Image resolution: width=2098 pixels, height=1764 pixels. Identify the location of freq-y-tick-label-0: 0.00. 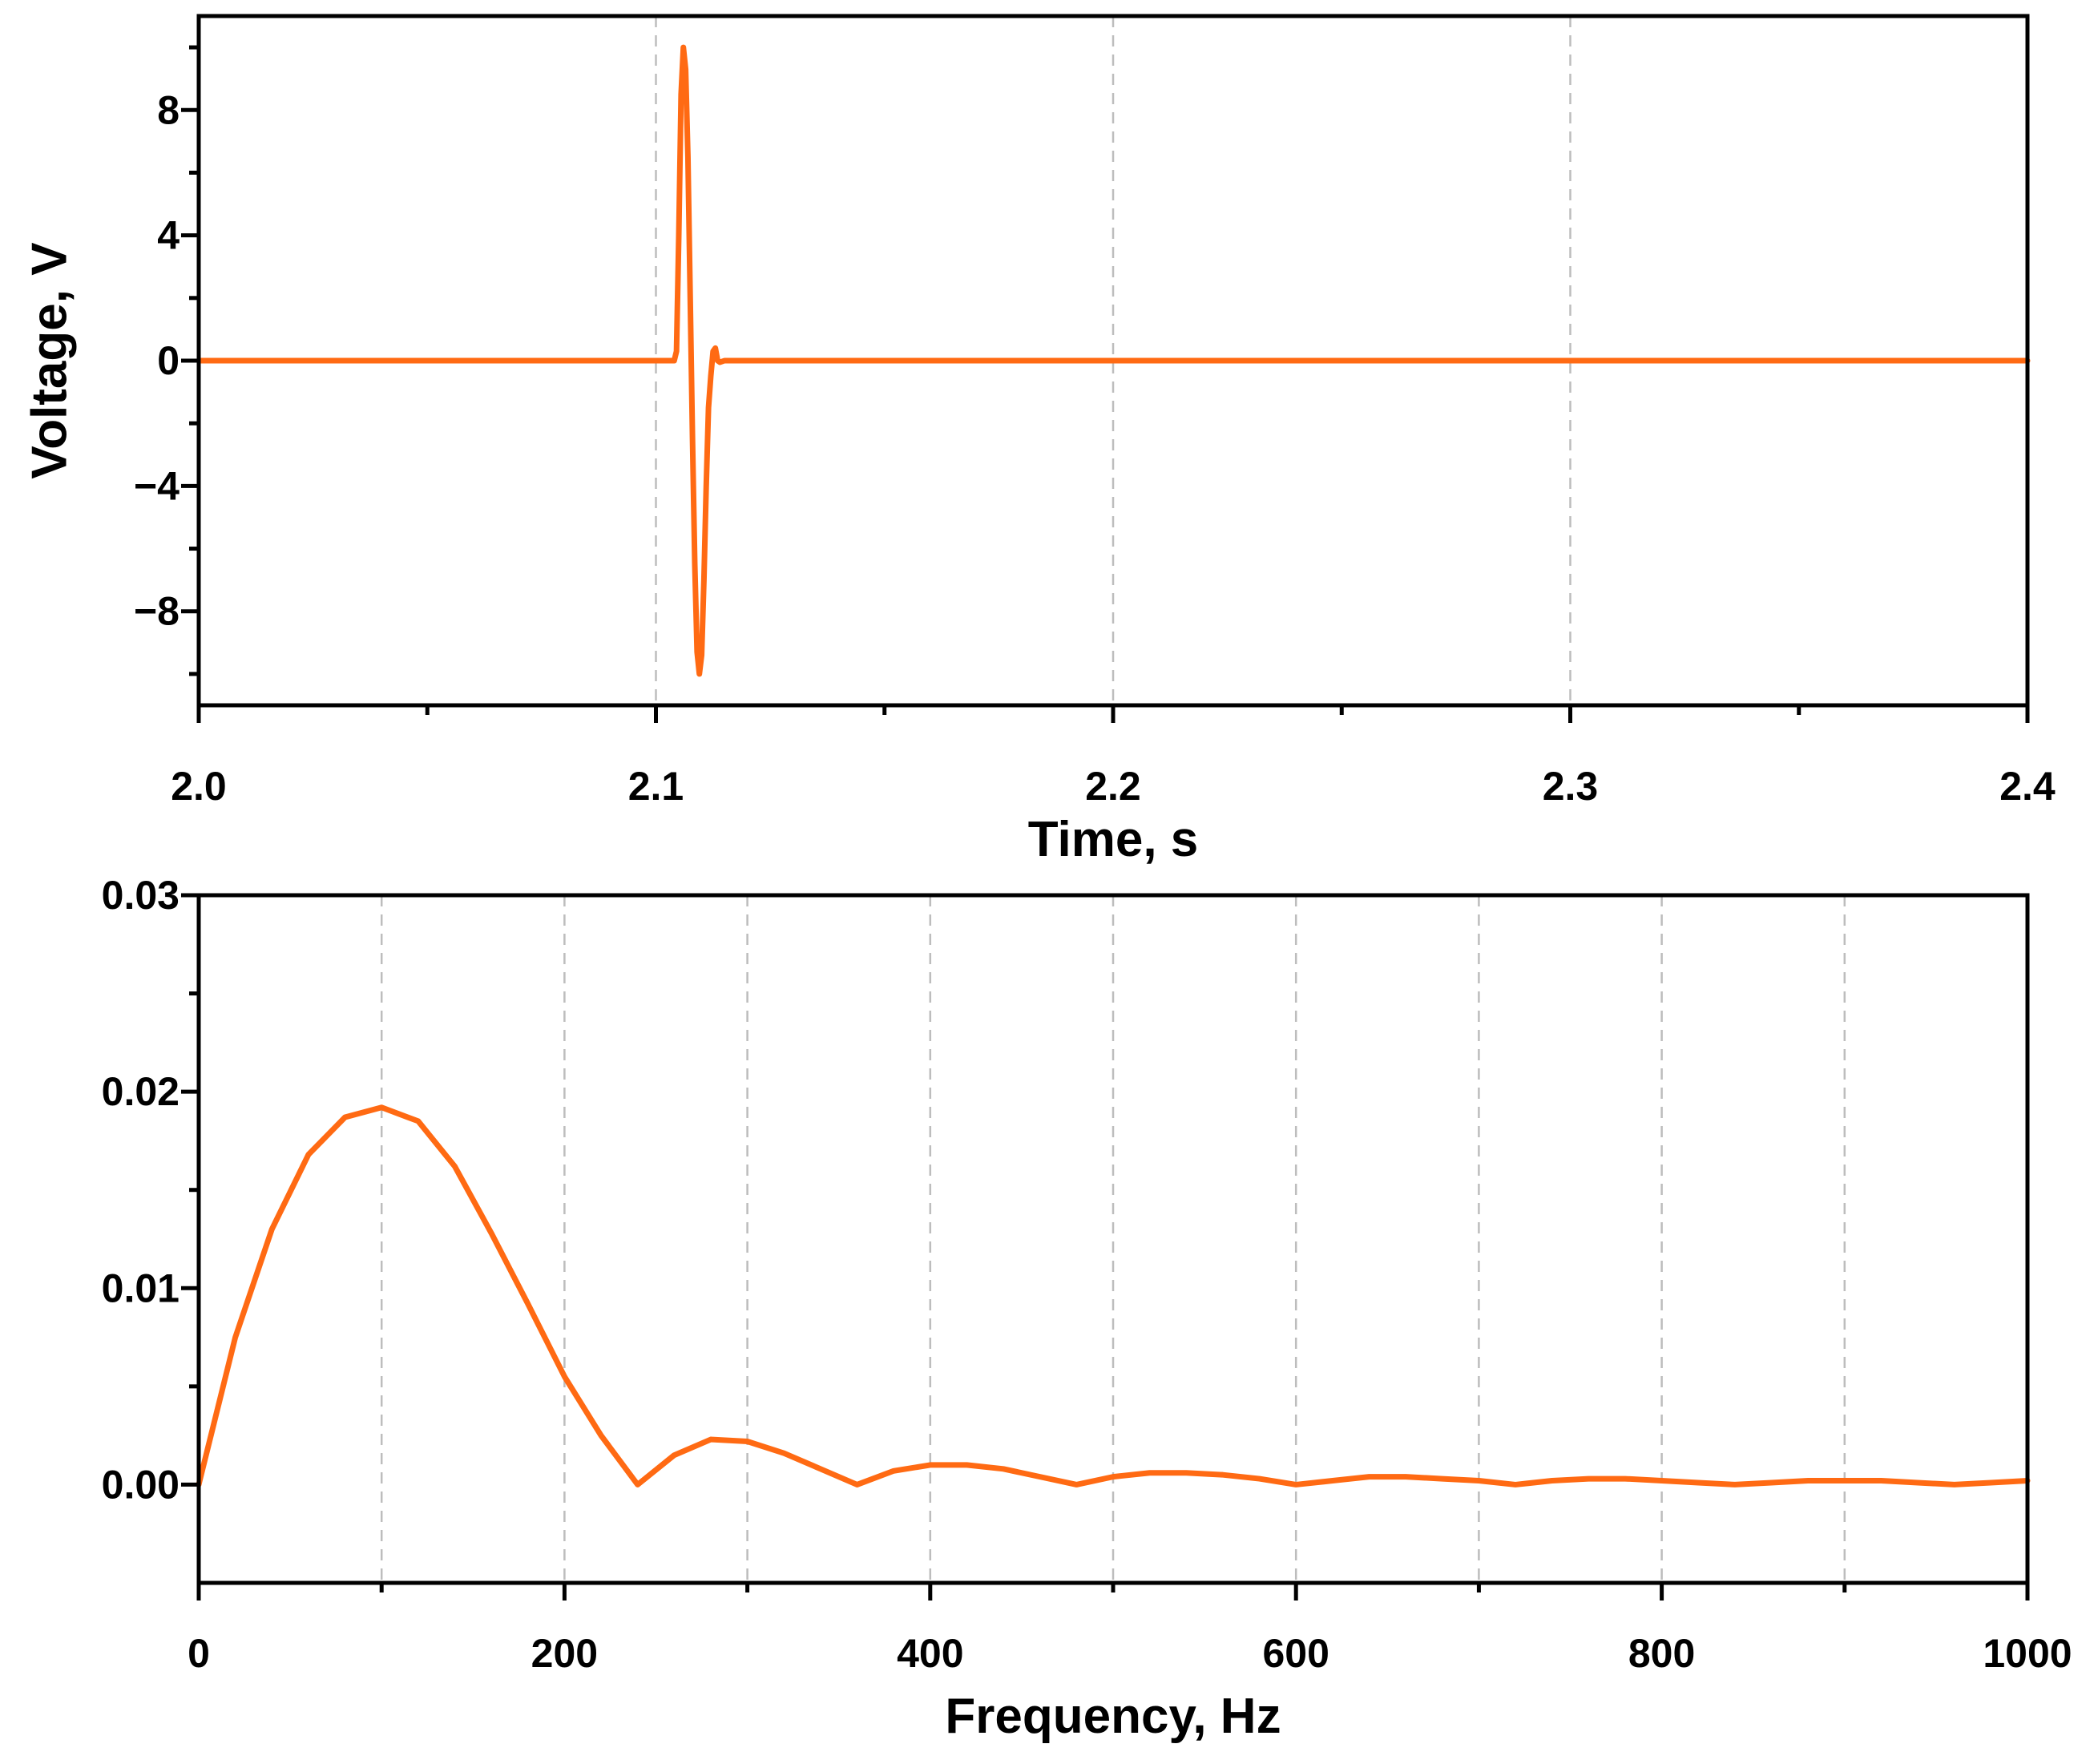
(141, 1484).